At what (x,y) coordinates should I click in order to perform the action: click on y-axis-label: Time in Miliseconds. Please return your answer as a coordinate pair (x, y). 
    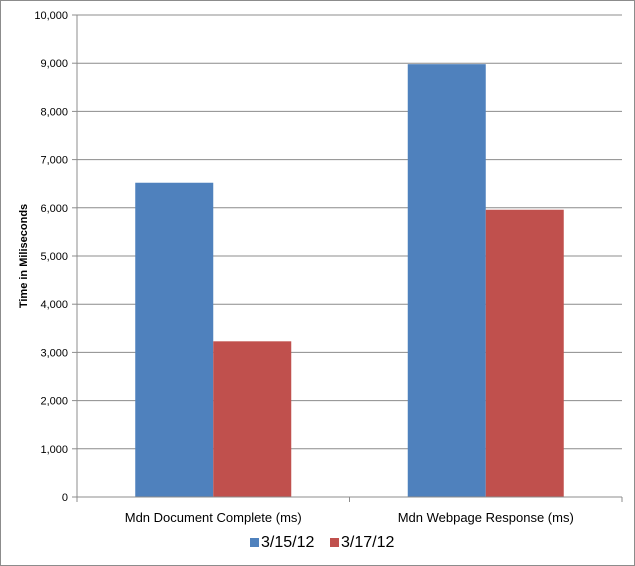
    Looking at the image, I should click on (24, 256).